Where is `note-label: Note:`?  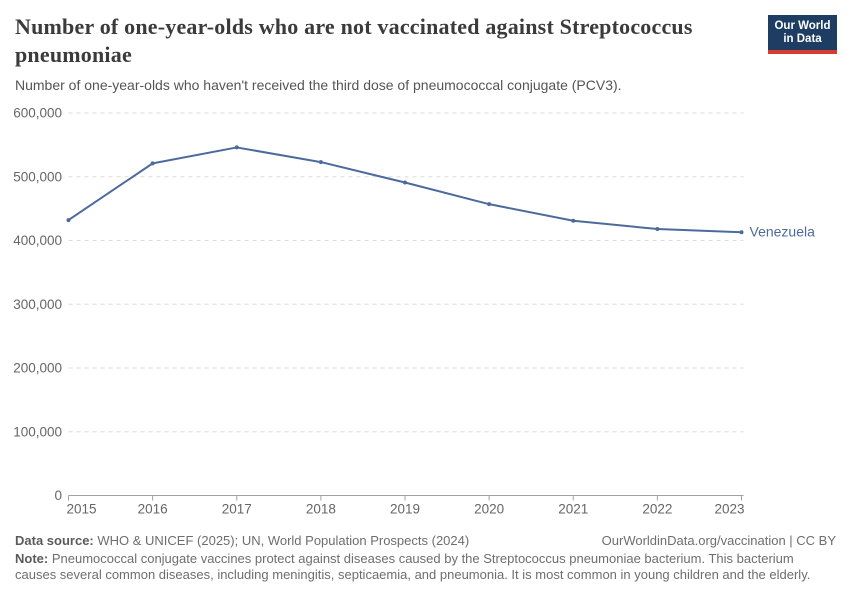 note-label: Note: is located at coordinates (32, 558).